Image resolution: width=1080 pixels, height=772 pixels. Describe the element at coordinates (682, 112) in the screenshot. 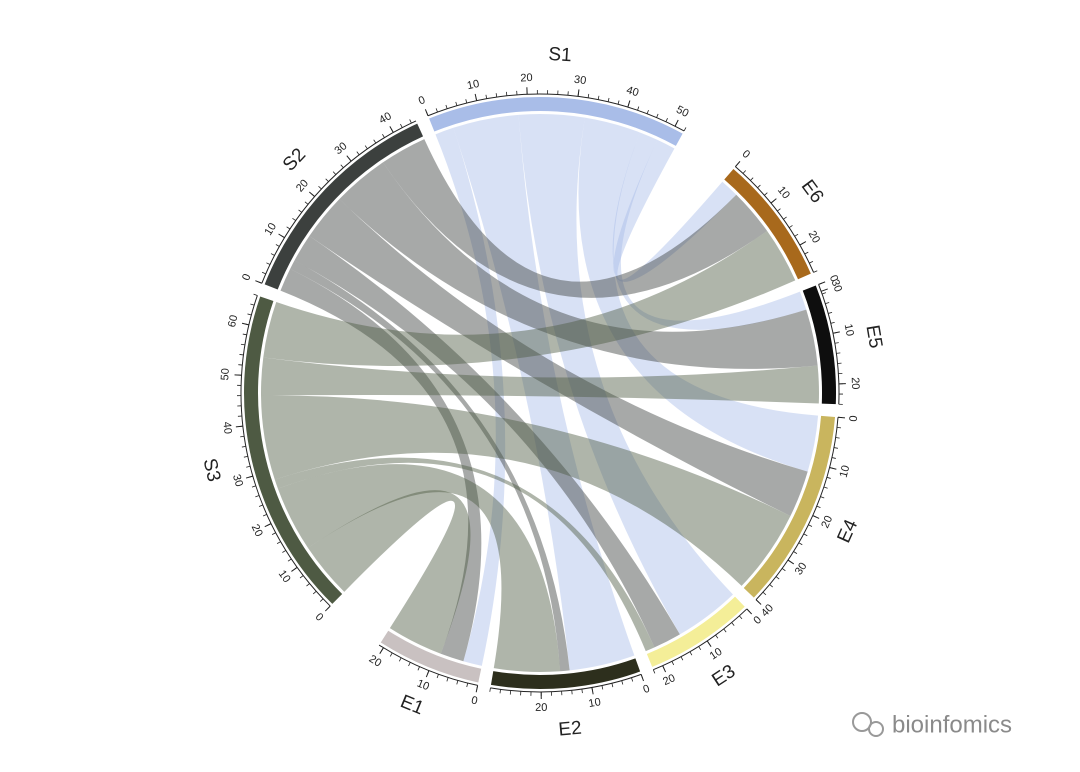

I see `tick-label: 50` at that location.